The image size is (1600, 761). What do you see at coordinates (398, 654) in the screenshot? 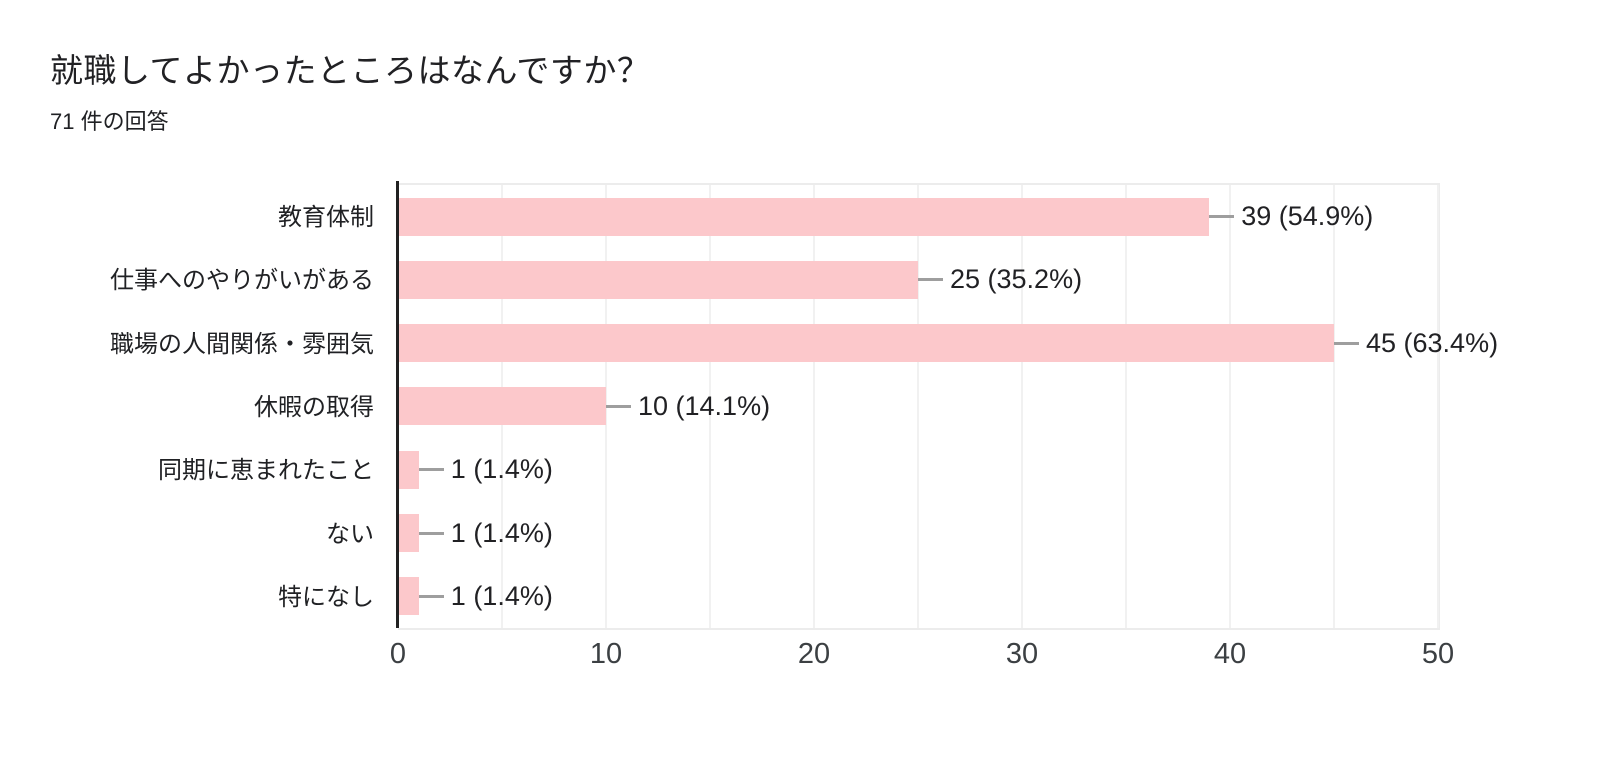
I see `x-tick-label: 0` at bounding box center [398, 654].